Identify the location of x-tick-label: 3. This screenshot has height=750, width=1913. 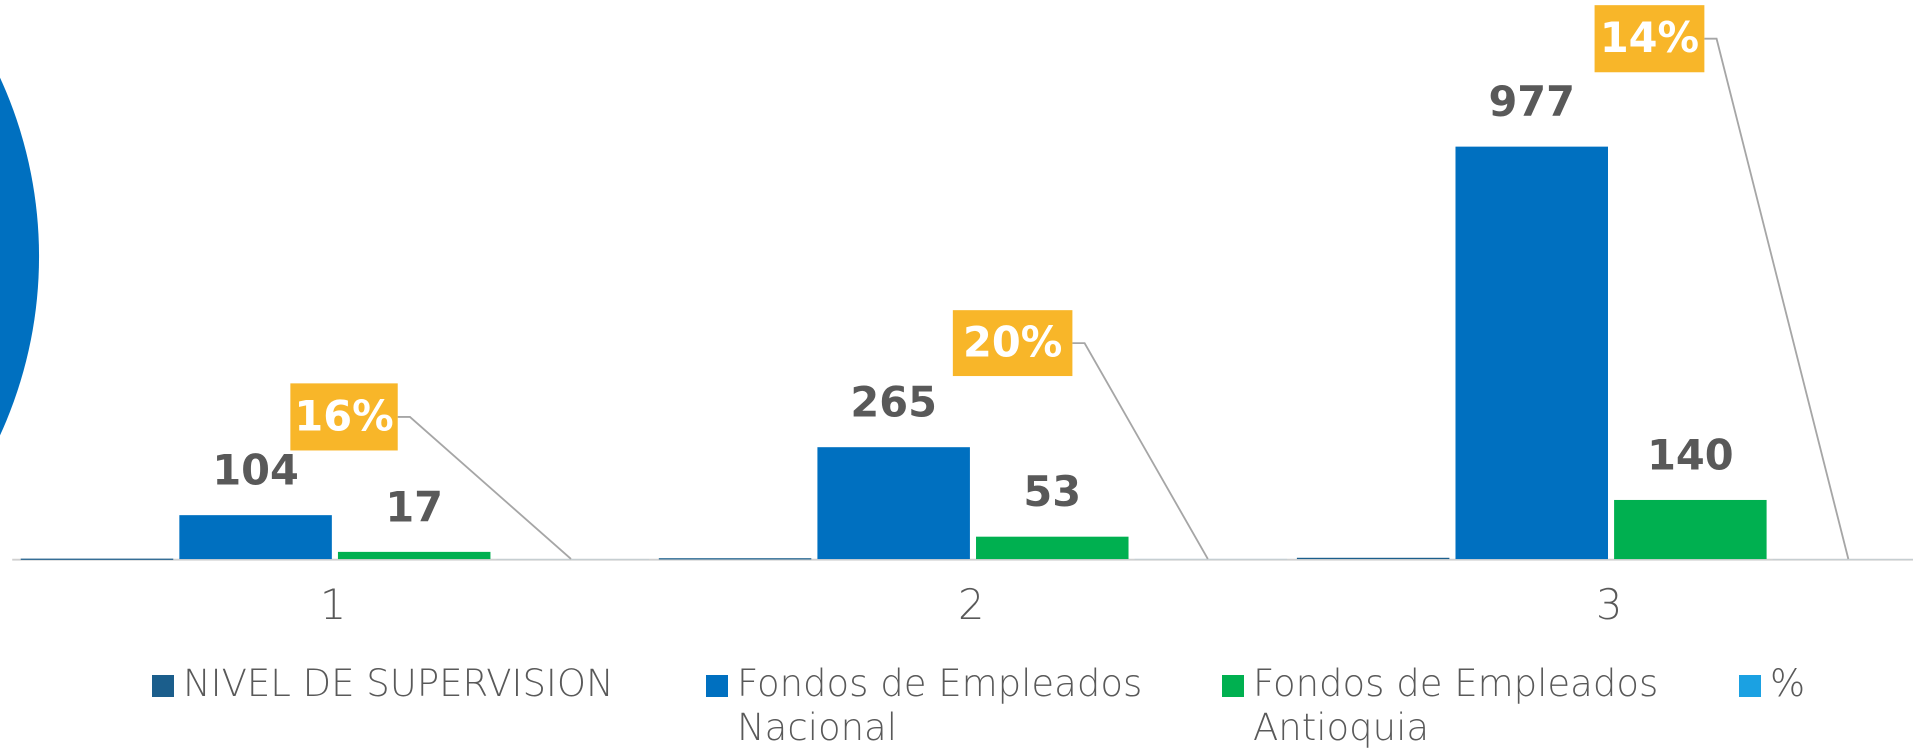
(1609, 604).